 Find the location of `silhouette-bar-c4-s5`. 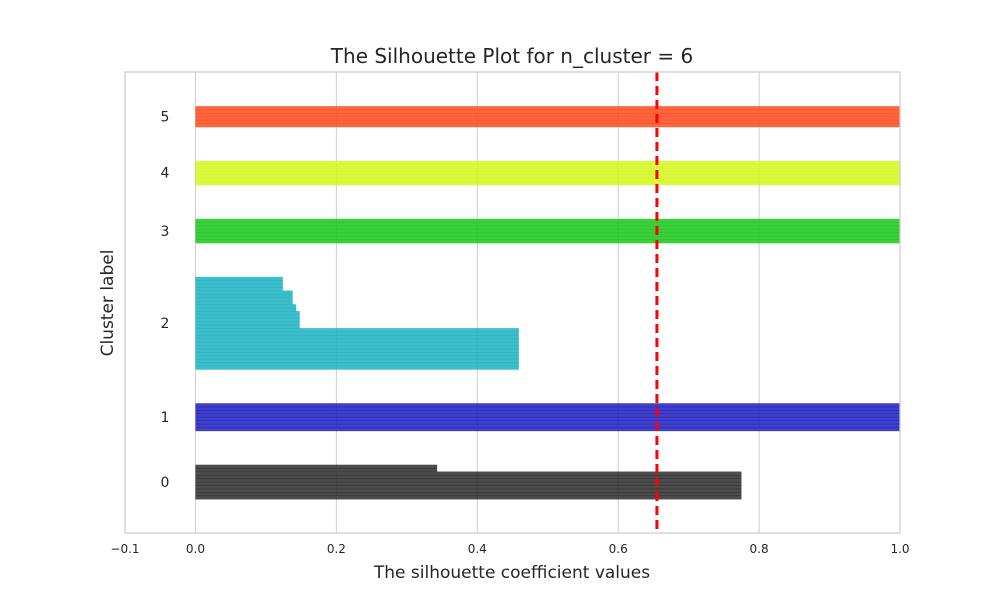

silhouette-bar-c4-s5 is located at coordinates (548, 166).